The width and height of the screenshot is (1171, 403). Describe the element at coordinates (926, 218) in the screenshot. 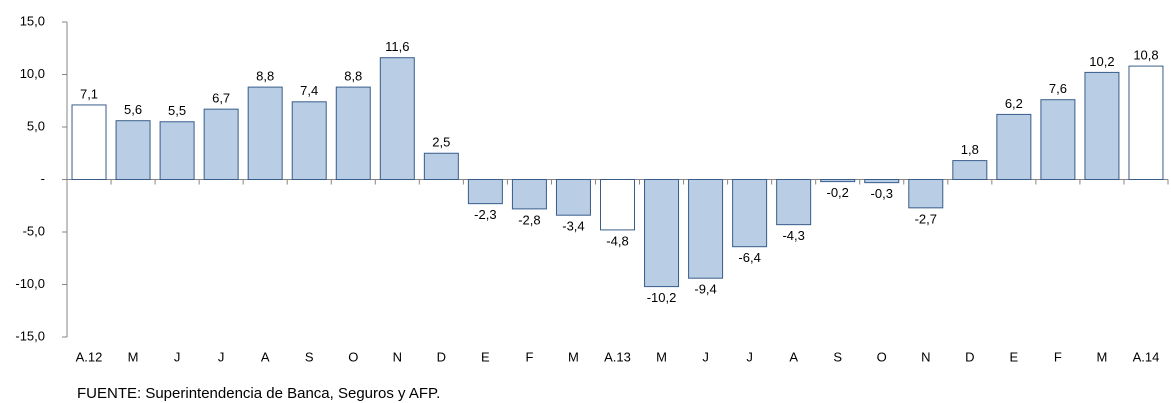

I see `data-label: -2,7` at that location.